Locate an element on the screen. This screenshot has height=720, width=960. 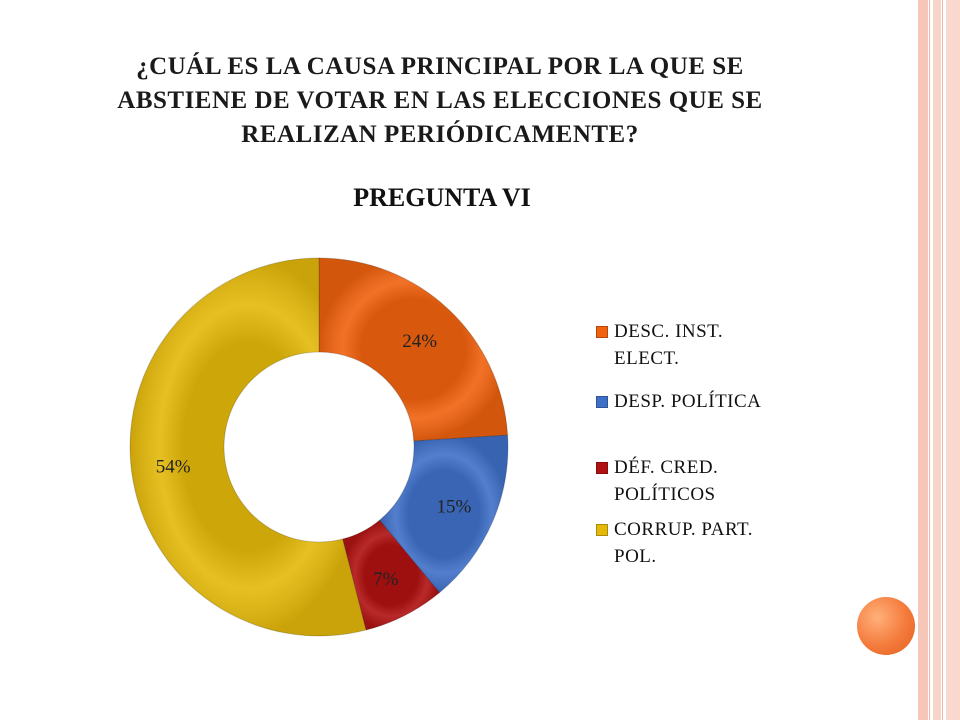
legend-label: DESP. POLÍTICA is located at coordinates (734, 401).